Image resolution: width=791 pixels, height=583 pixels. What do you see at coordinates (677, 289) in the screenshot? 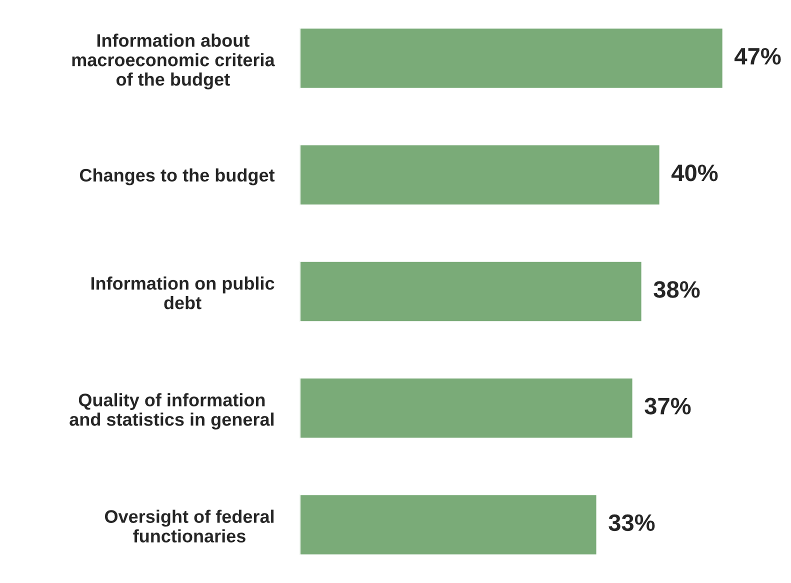
I see `data-label: 38%` at bounding box center [677, 289].